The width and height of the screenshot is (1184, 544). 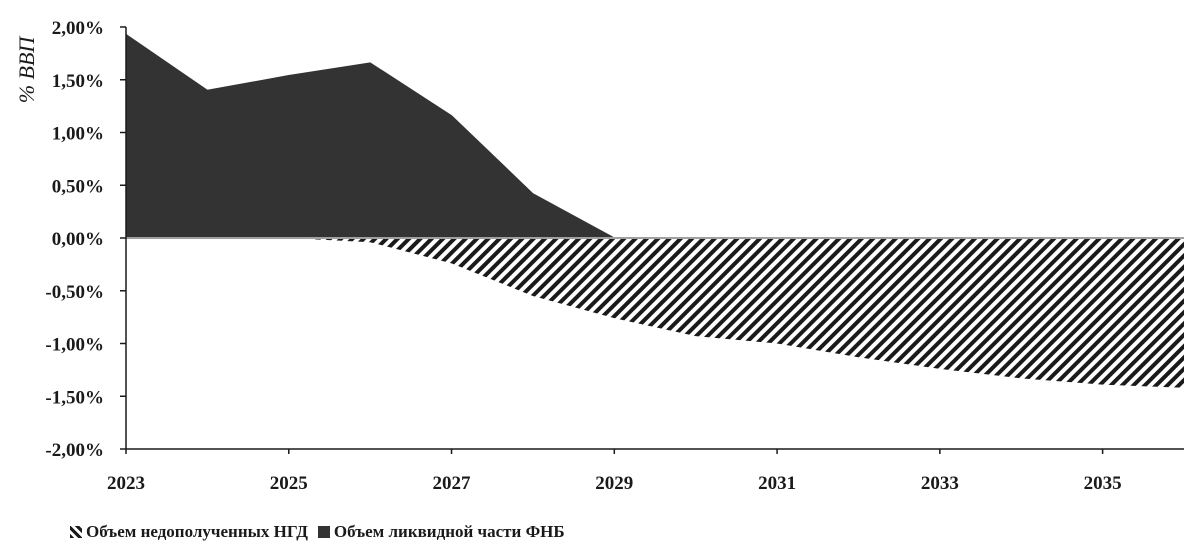 What do you see at coordinates (289, 483) in the screenshot?
I see `x-tick-label: 2025` at bounding box center [289, 483].